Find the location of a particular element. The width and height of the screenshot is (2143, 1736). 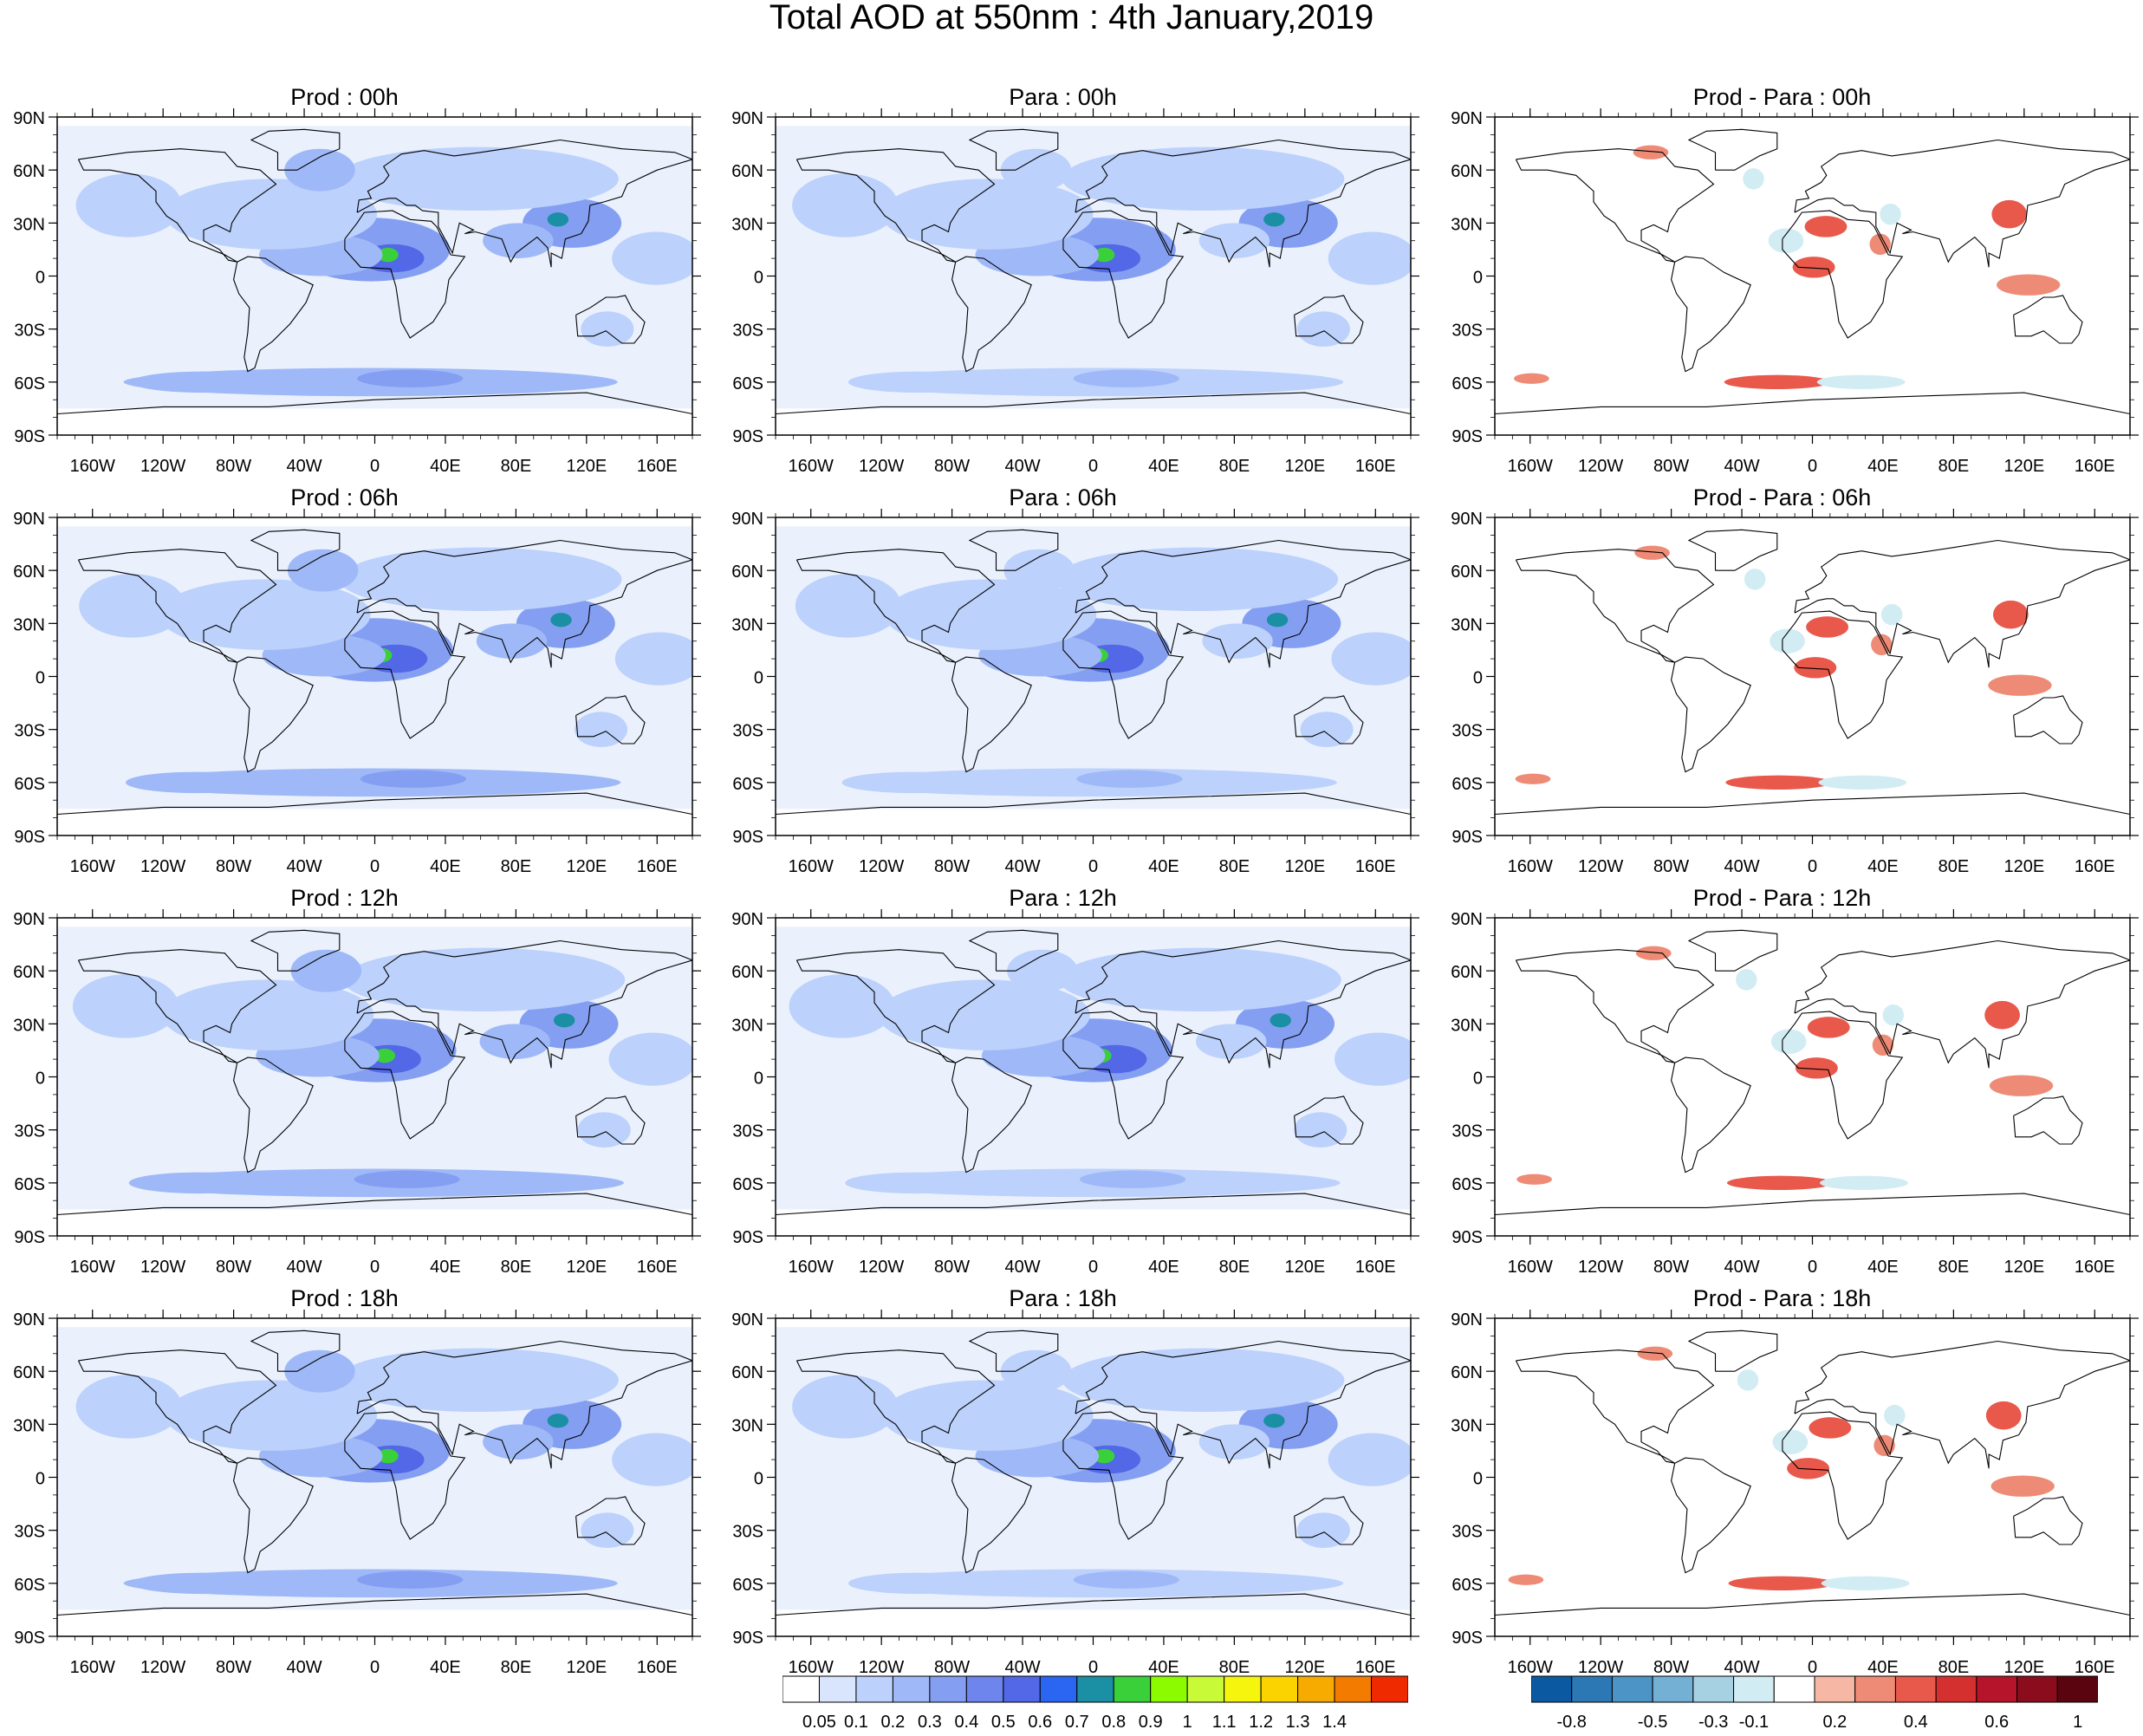

panel-title: Para : 18h is located at coordinates (1063, 1298).